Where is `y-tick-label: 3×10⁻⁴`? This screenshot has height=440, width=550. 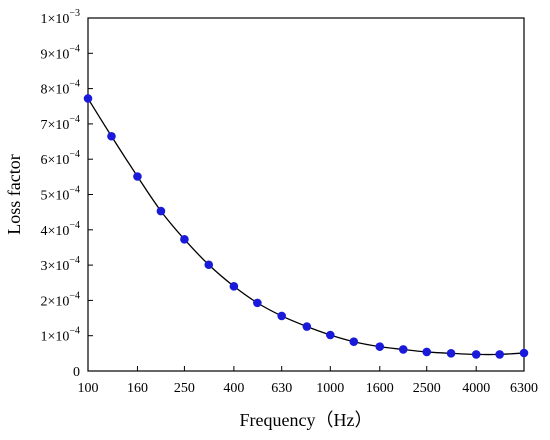 y-tick-label: 3×10⁻⁴ is located at coordinates (60, 264).